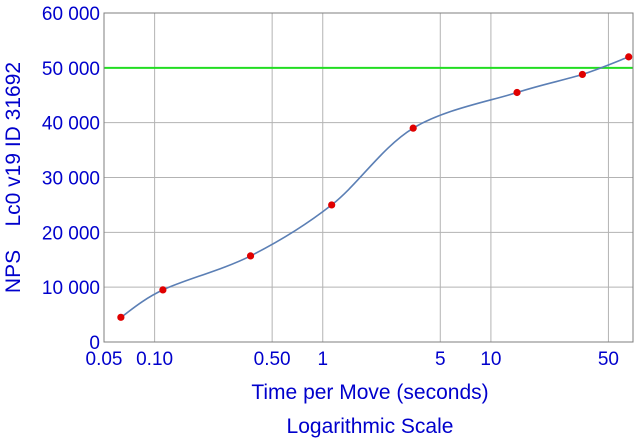  I want to click on x-tick-label-6: 50, so click(608, 359).